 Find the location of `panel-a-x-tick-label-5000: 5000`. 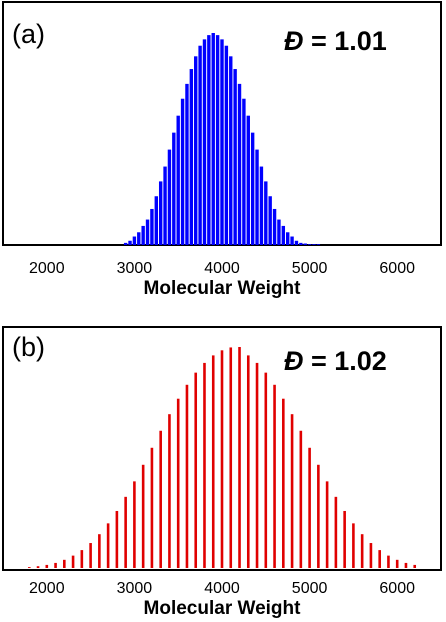

panel-a-x-tick-label-5000: 5000 is located at coordinates (310, 268).